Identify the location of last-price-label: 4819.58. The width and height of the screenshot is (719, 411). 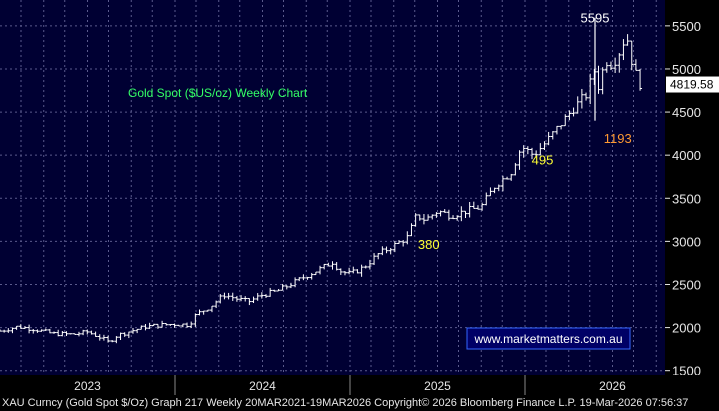
(692, 85).